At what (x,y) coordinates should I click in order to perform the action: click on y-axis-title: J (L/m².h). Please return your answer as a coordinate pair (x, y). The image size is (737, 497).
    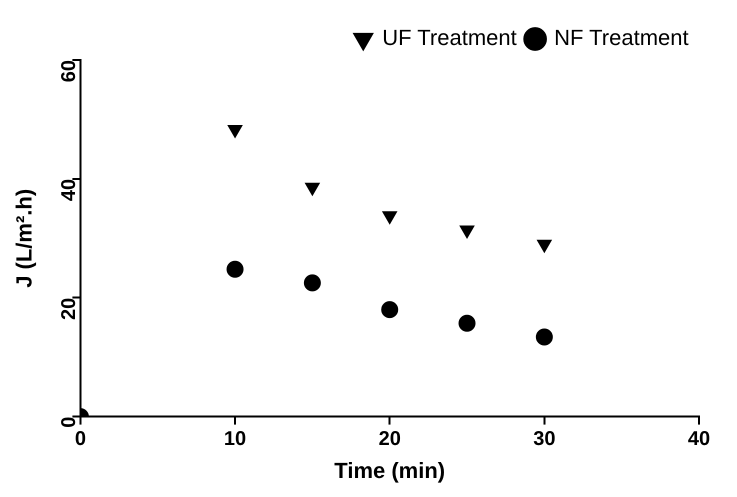
    Looking at the image, I should click on (23, 238).